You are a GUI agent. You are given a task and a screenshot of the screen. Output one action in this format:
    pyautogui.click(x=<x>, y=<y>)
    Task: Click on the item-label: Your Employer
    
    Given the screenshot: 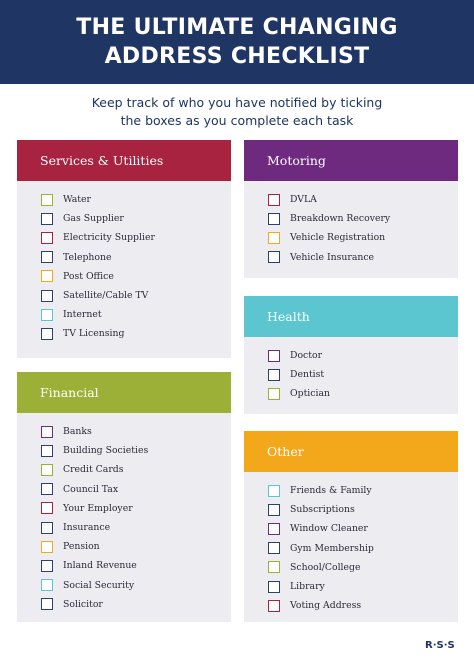 What is the action you would take?
    pyautogui.click(x=98, y=508)
    